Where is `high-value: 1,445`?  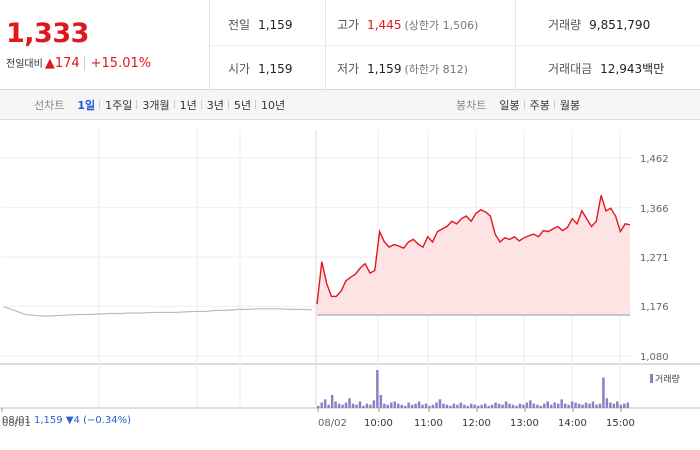 high-value: 1,445 is located at coordinates (384, 25).